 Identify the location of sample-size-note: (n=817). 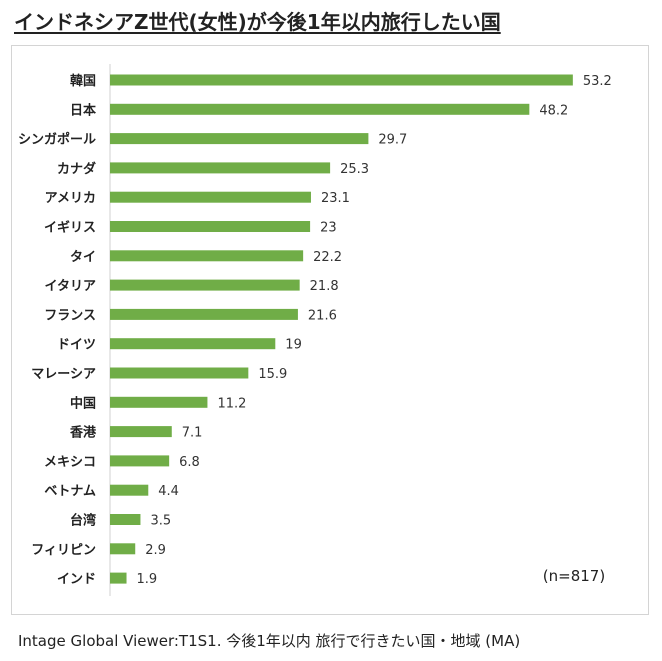
(574, 576).